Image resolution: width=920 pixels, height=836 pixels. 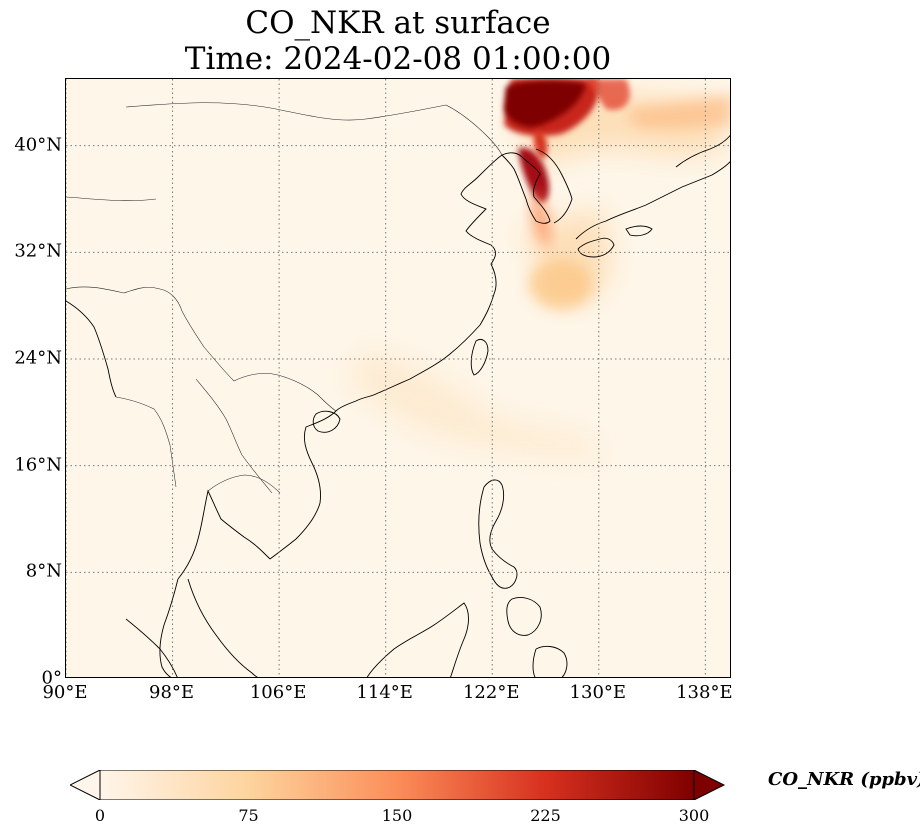 I want to click on plume-korea-strait, so click(x=540, y=144).